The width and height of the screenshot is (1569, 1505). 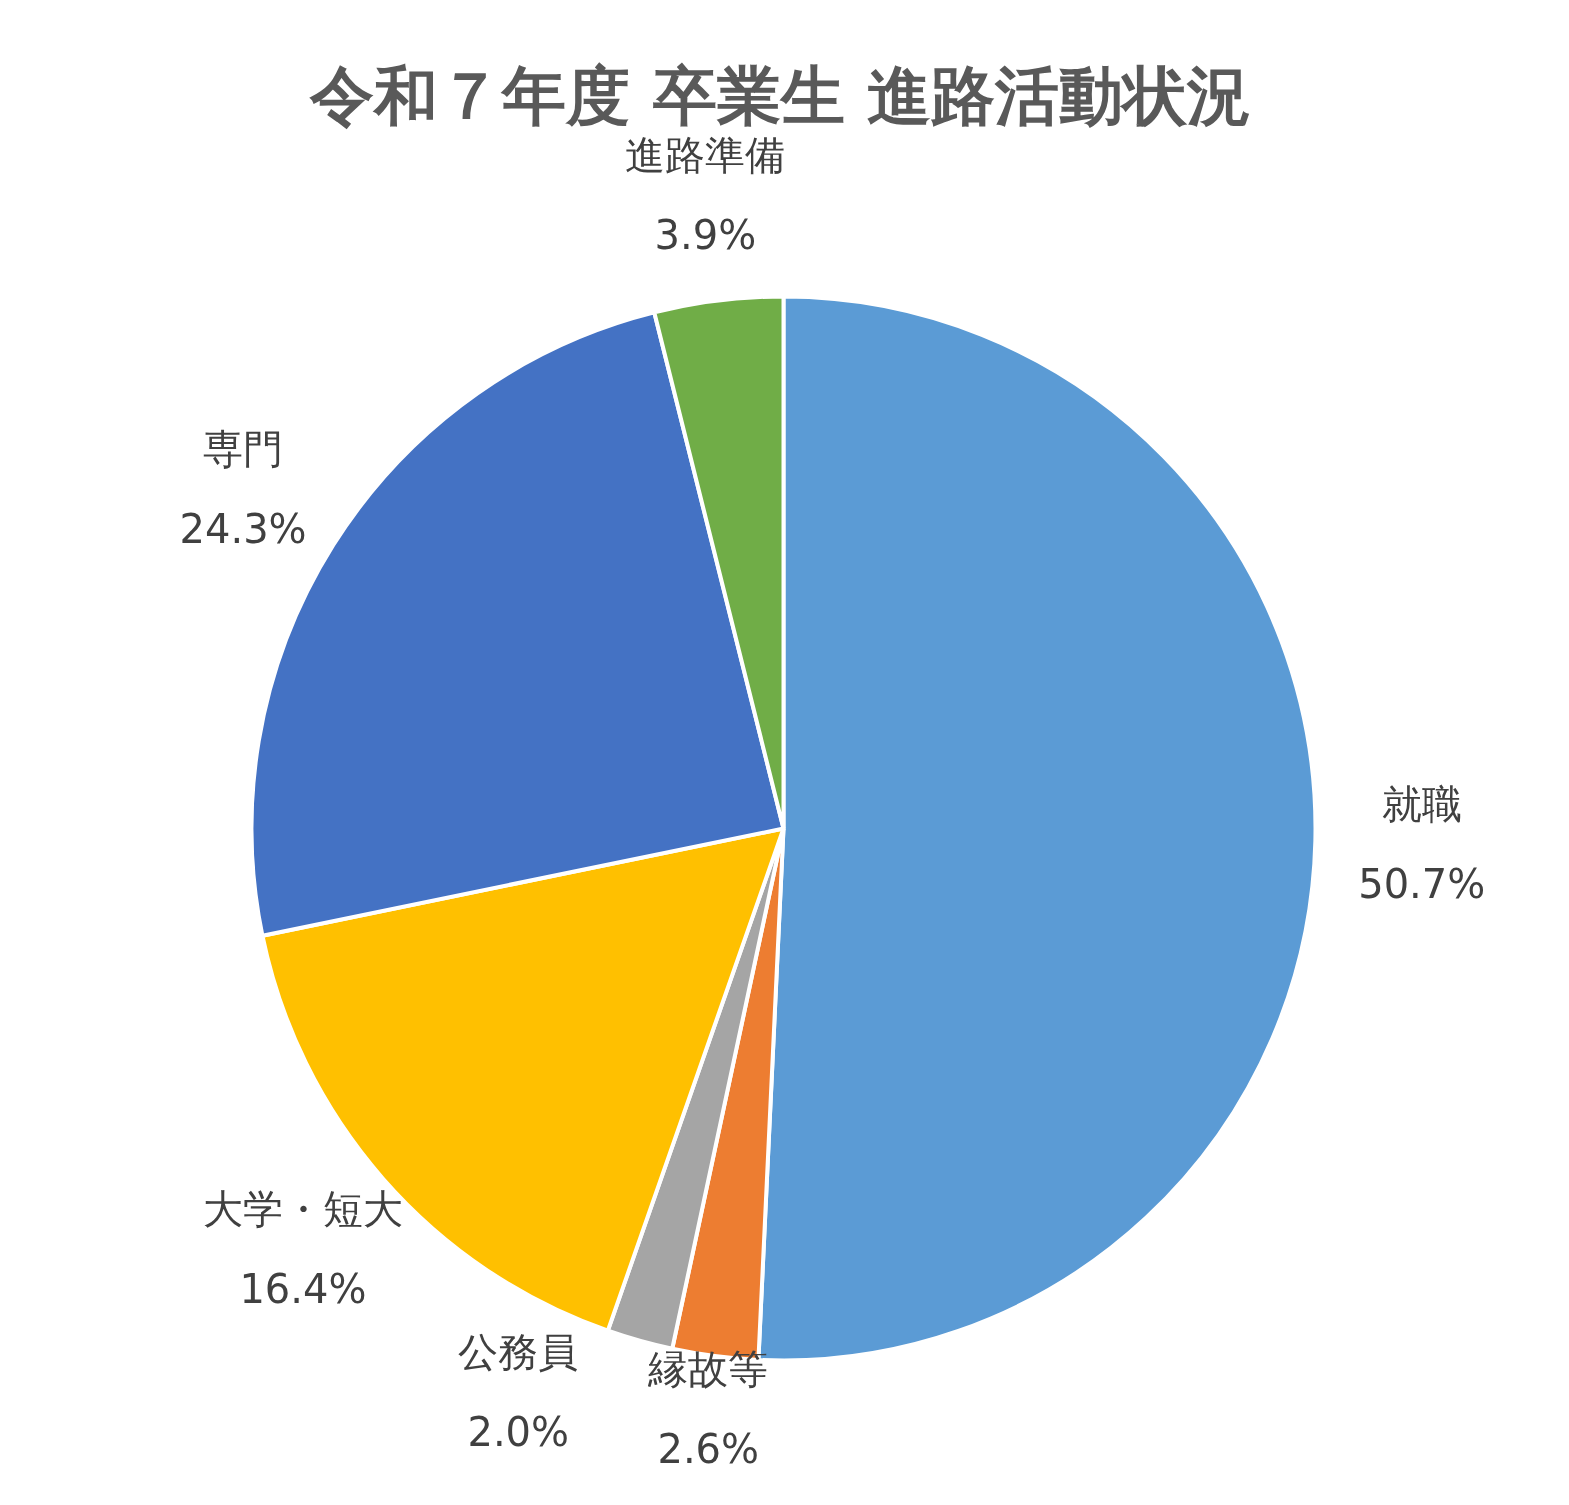 What do you see at coordinates (302, 1208) in the screenshot?
I see `slice-label: 大学・短大` at bounding box center [302, 1208].